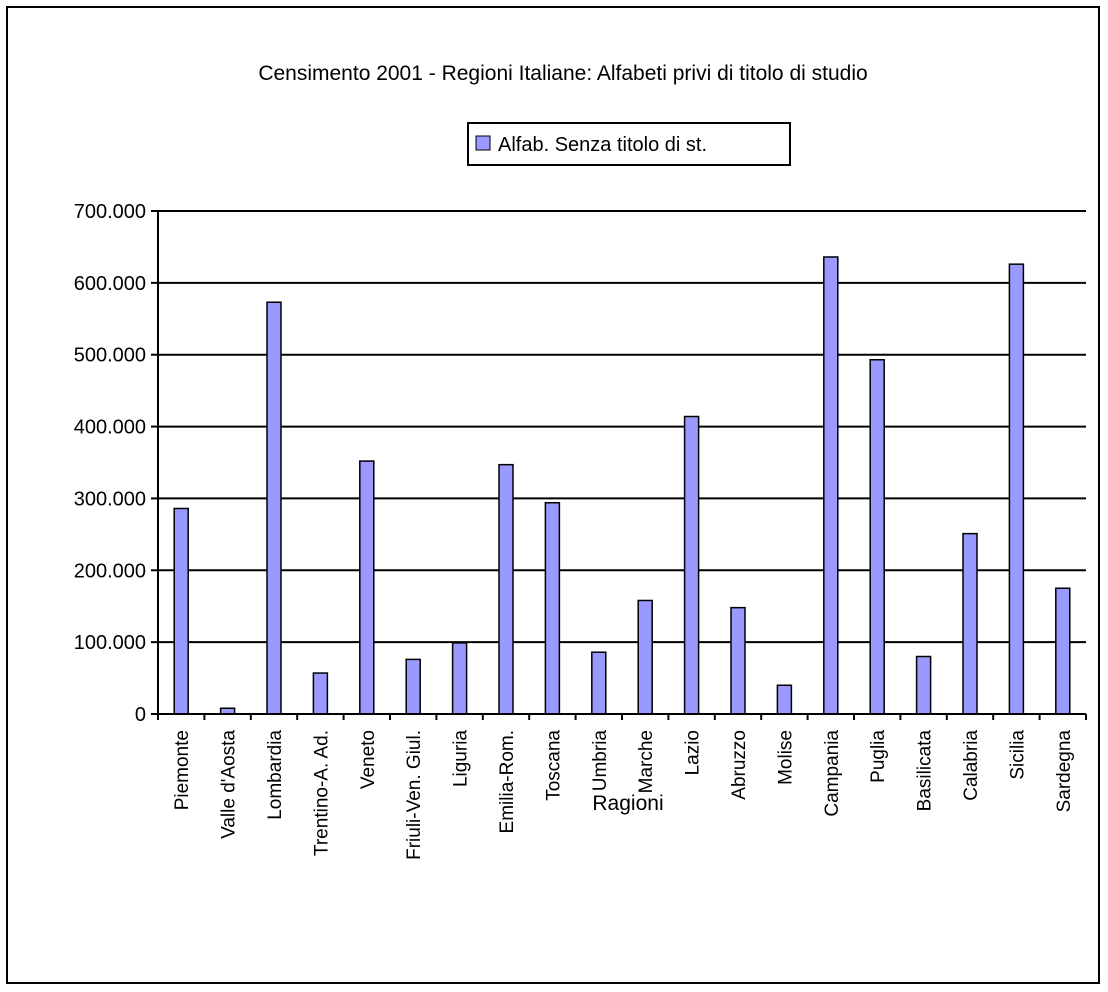 This screenshot has height=992, width=1108. What do you see at coordinates (110, 428) in the screenshot?
I see `y-tick-label: 400.000` at bounding box center [110, 428].